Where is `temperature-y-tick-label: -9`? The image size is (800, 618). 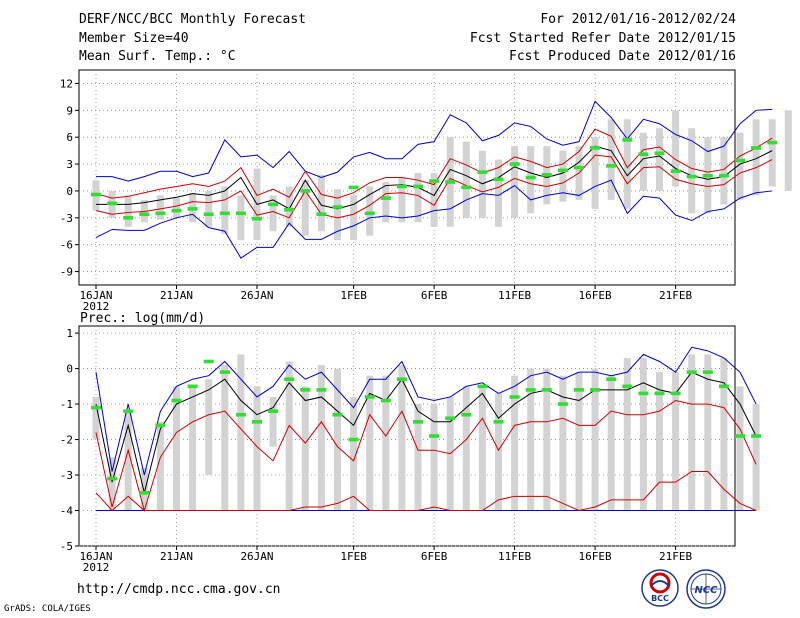 temperature-y-tick-label: -9 is located at coordinates (66, 272).